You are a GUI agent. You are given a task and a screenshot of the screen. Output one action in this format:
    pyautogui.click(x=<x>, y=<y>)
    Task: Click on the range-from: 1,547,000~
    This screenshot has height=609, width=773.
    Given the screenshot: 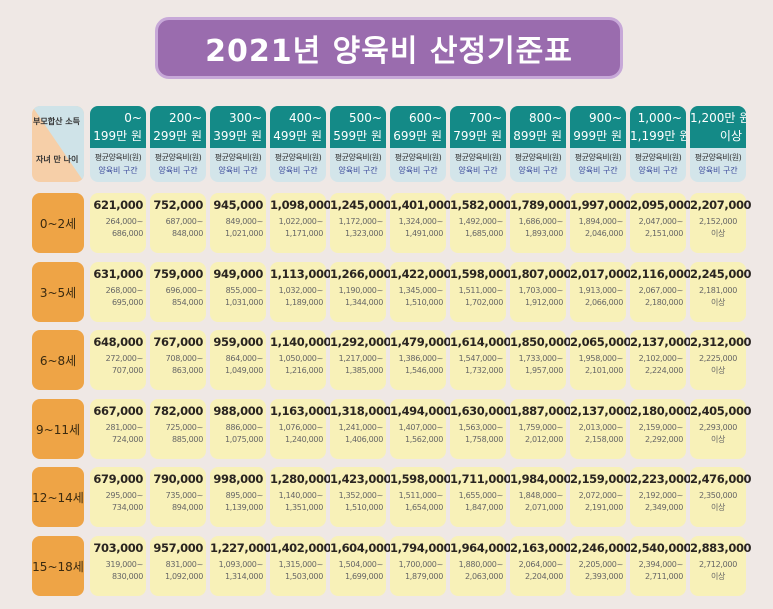 What is the action you would take?
    pyautogui.click(x=481, y=358)
    